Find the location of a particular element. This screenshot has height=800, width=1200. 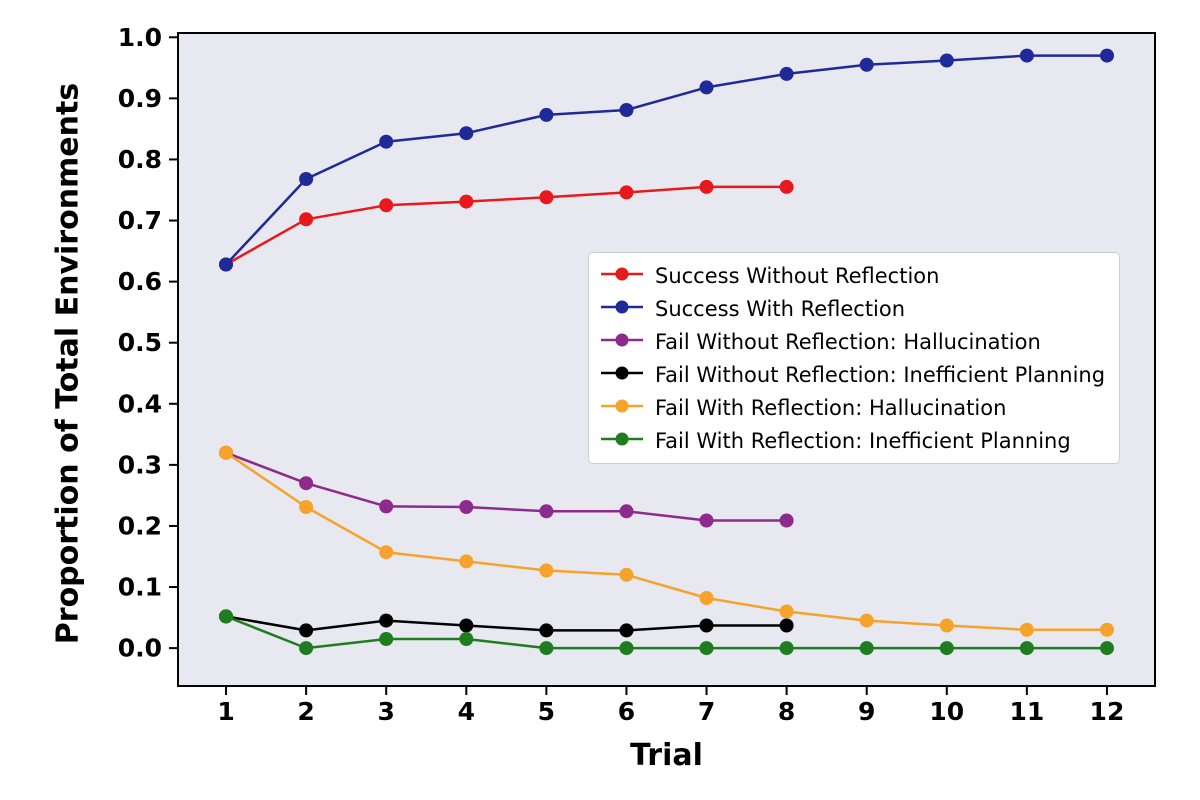

y-axis-label: Proportion of Total Environments is located at coordinates (68, 363).